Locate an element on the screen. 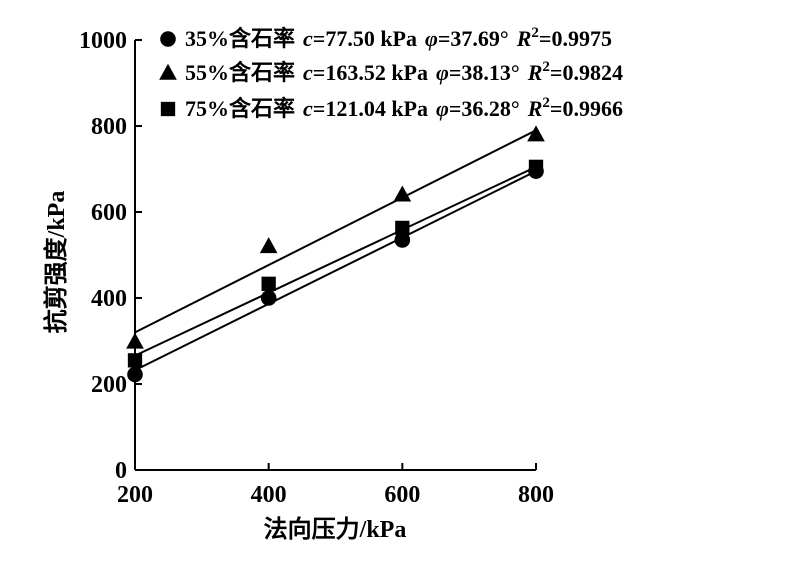  legend-item: 75%含石率 c=121.04 kPa φ=36.28° R2=0.9966 is located at coordinates (391, 108).